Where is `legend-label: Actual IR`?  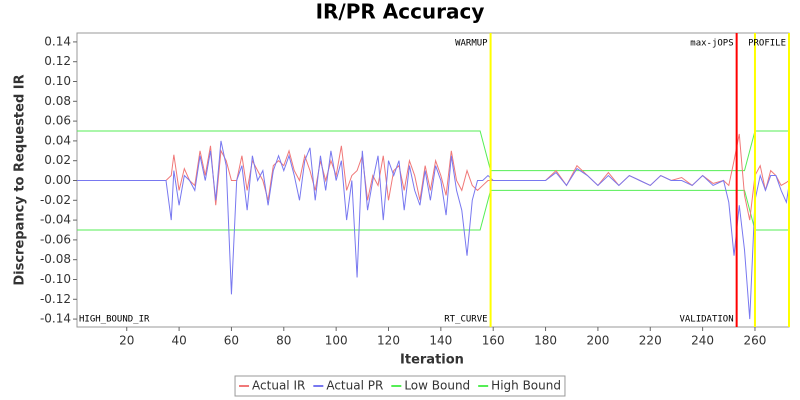 legend-label: Actual IR is located at coordinates (278, 386).